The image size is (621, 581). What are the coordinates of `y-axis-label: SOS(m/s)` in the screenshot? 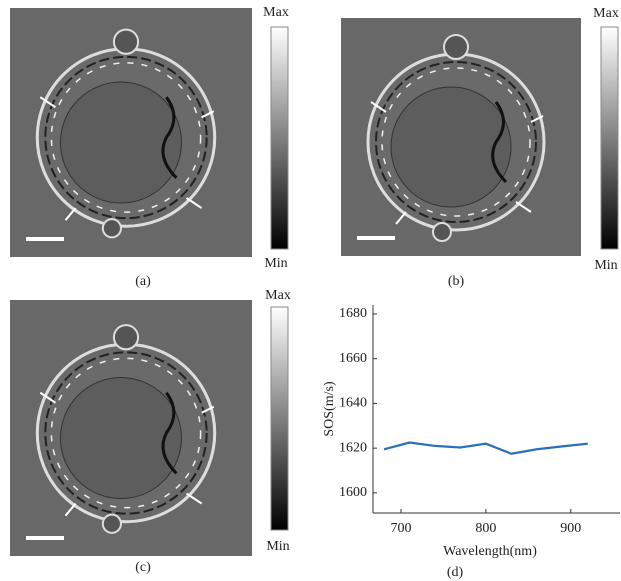 It's located at (329, 409).